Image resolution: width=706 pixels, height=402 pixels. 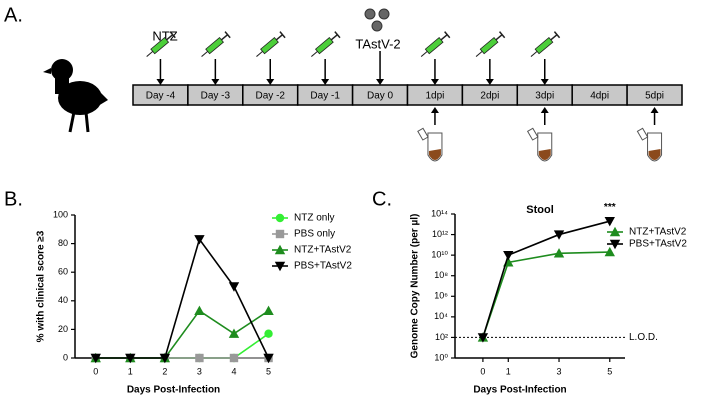 What do you see at coordinates (508, 371) in the screenshot?
I see `x-tick-label: 1` at bounding box center [508, 371].